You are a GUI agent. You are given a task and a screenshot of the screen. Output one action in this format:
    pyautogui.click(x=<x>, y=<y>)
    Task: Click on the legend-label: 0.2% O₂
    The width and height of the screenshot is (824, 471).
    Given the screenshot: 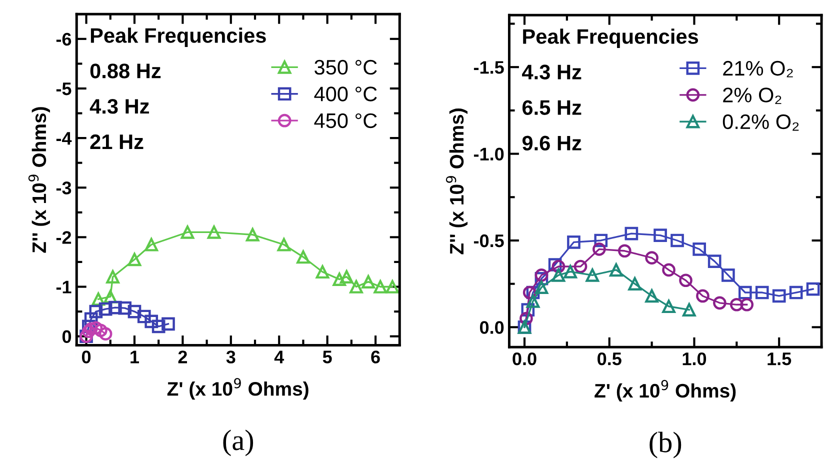 What is the action you would take?
    pyautogui.click(x=760, y=122)
    